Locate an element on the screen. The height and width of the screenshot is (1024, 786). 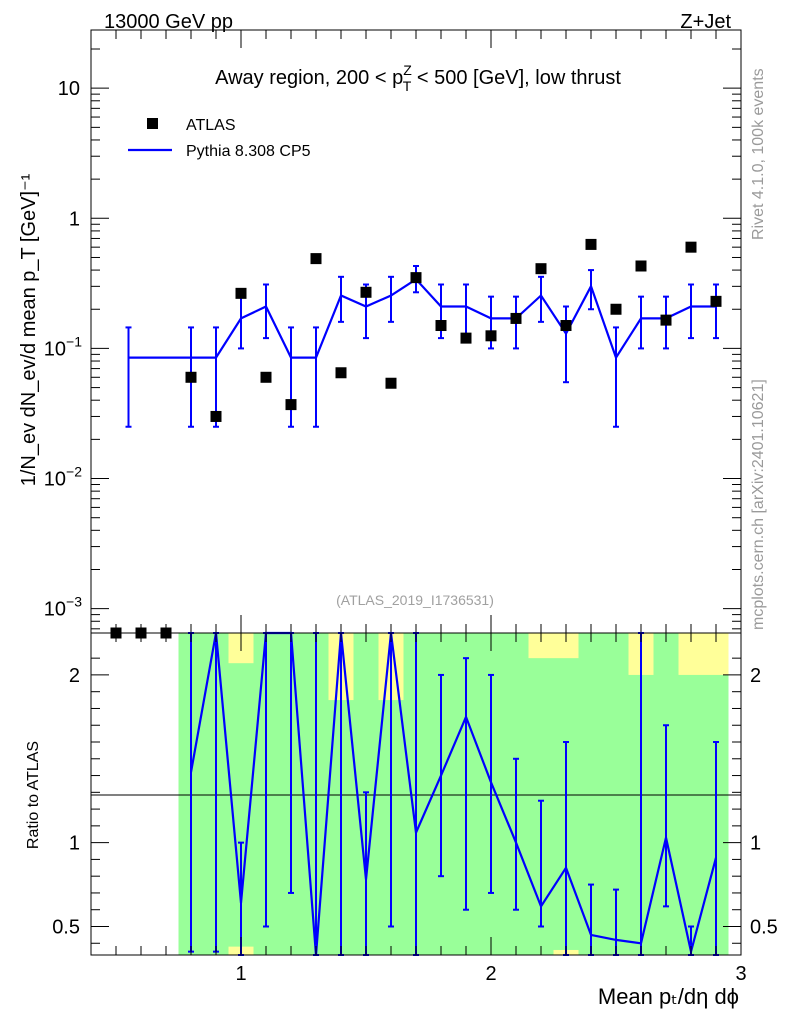
main-y-axis-label: 1/N_ev dN_ev/d mean p_T [GeV]⁻¹ is located at coordinates (29, 329).